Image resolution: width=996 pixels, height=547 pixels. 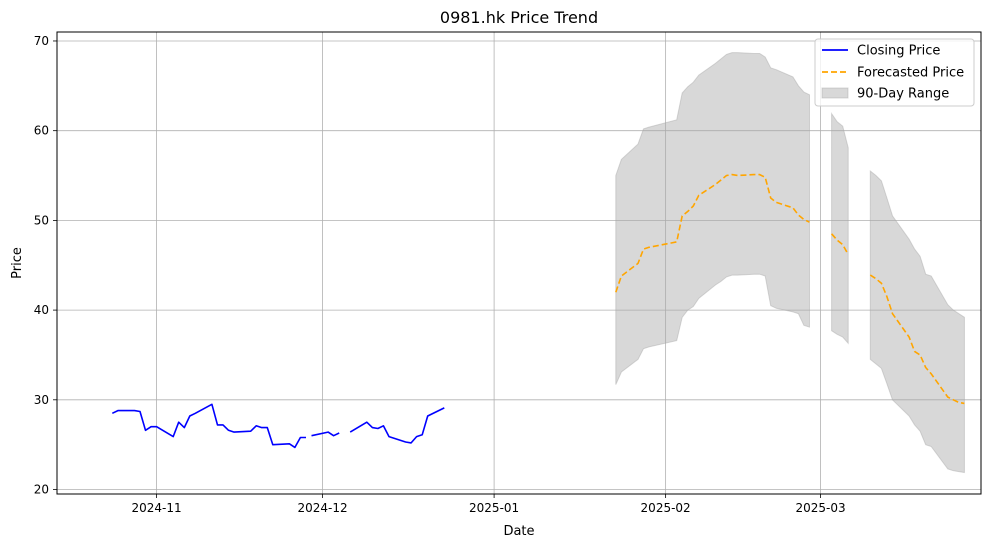 I want to click on y-tick-label: 60, so click(x=41, y=131).